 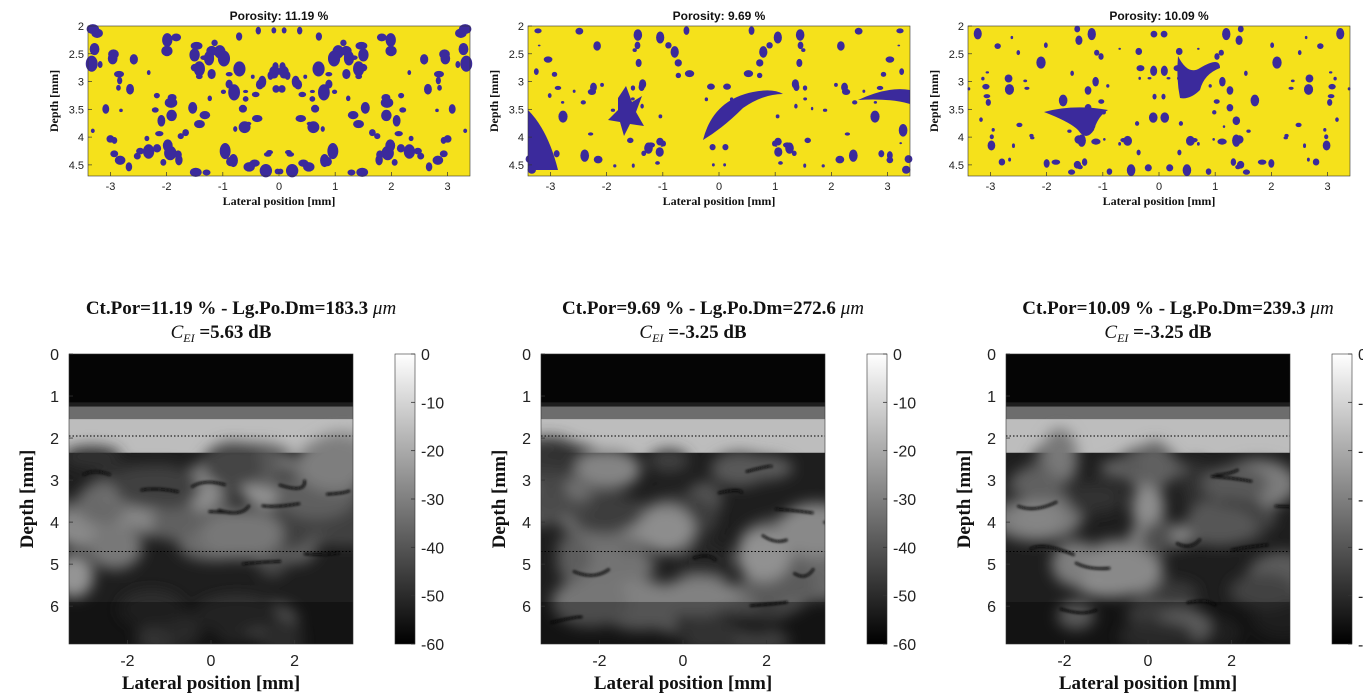 What do you see at coordinates (1360, 500) in the screenshot?
I see `colorbar-tick-label: -30` at bounding box center [1360, 500].